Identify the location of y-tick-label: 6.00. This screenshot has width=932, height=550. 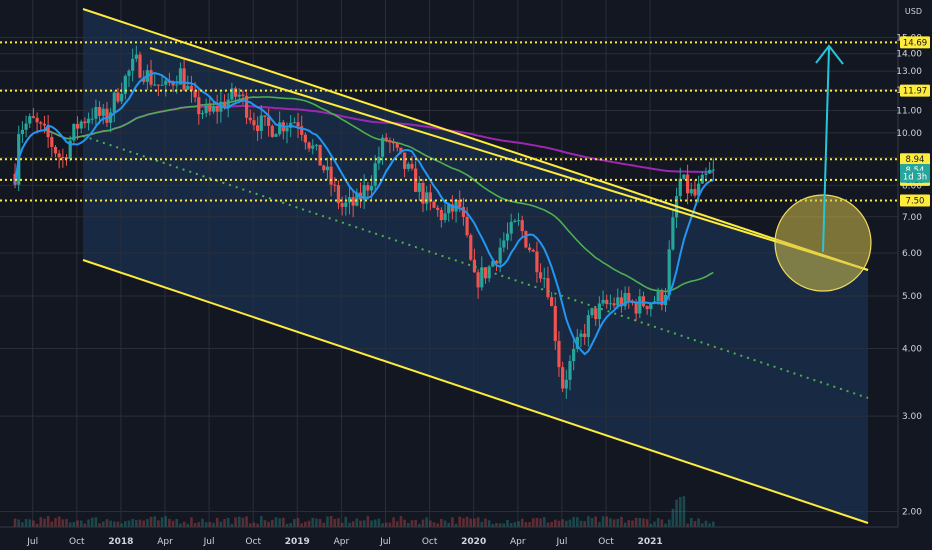
(912, 254).